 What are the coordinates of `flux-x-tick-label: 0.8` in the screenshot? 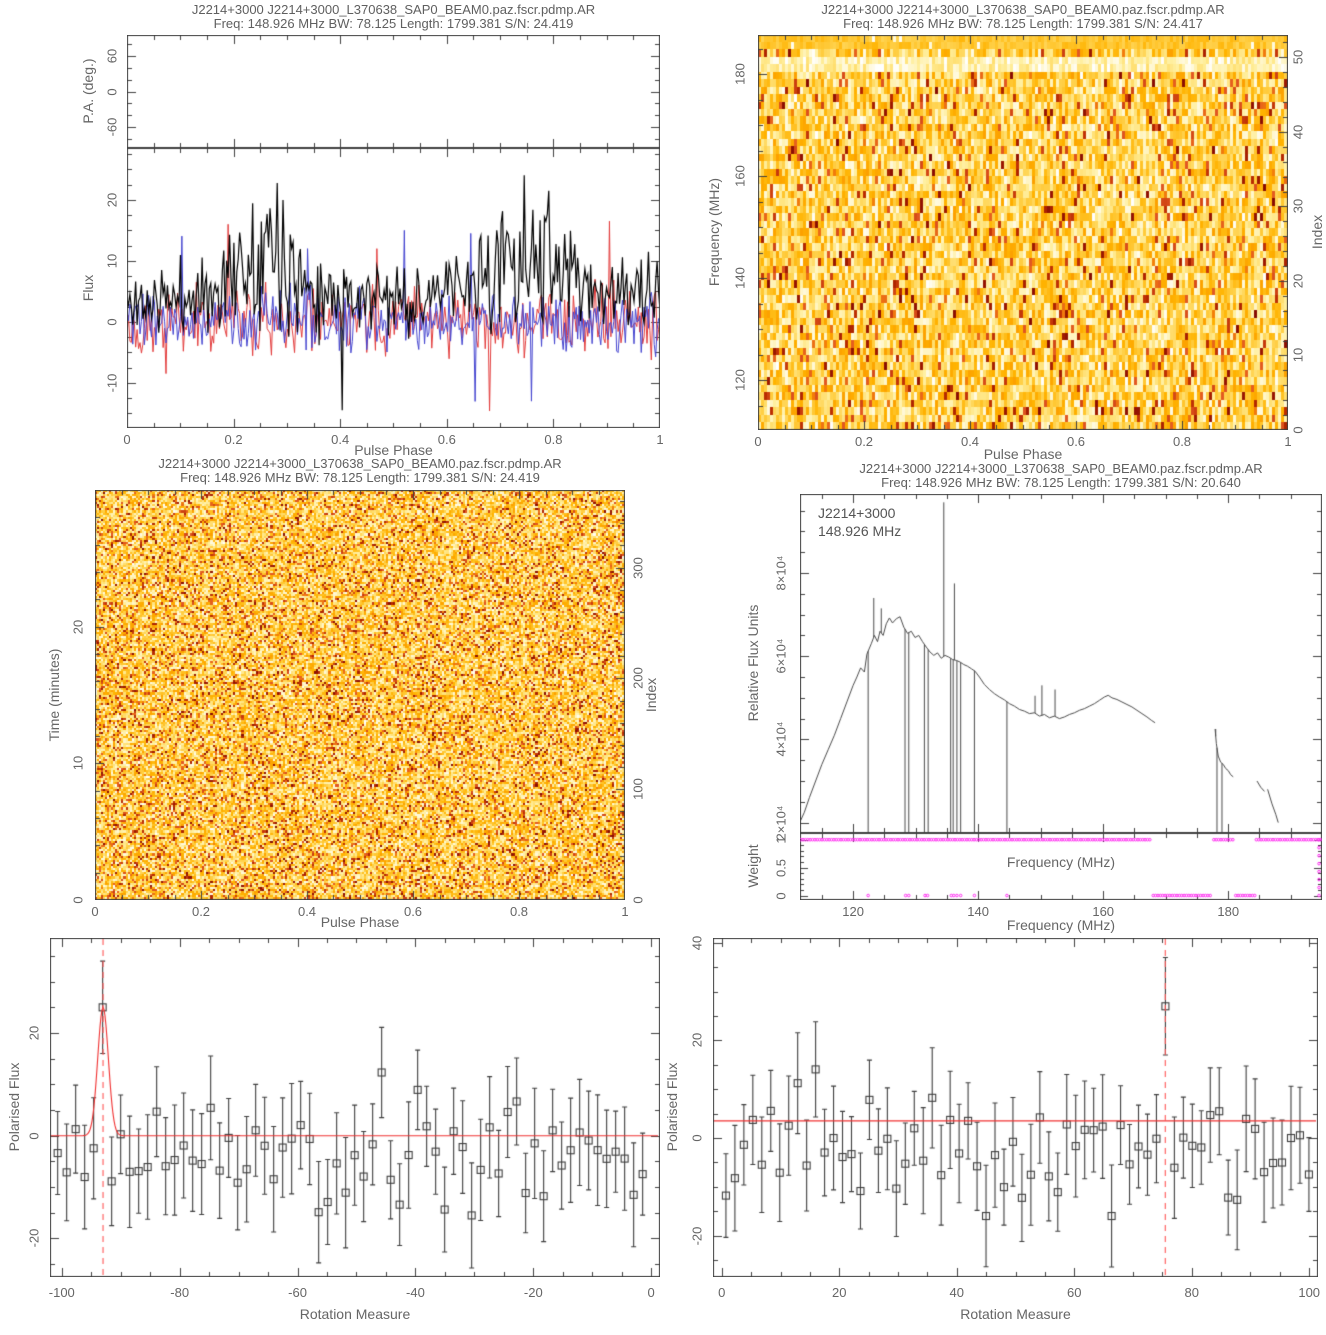 It's located at (553, 439).